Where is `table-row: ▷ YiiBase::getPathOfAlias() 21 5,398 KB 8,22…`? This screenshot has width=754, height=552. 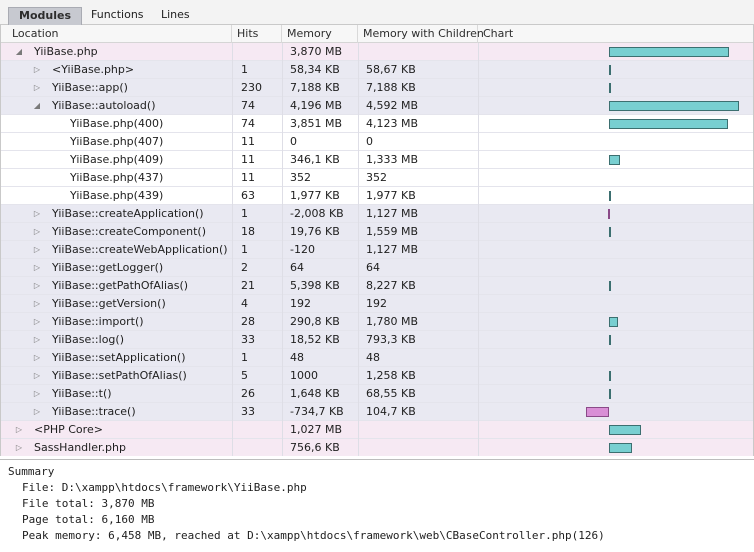
table-row: ▷ YiiBase::getPathOfAlias() 21 5,398 KB 8,22… is located at coordinates (377, 286).